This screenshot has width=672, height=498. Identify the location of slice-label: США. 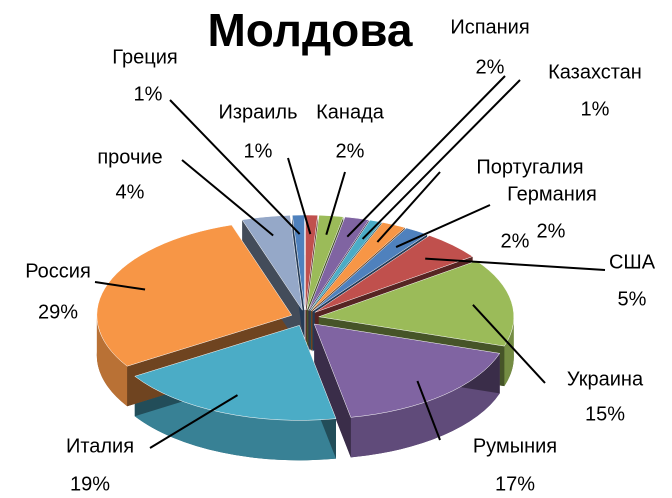
(632, 262).